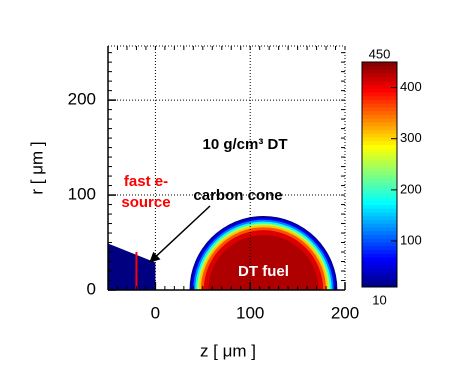 The height and width of the screenshot is (381, 457). I want to click on colorbar-tick-label: 100, so click(411, 239).